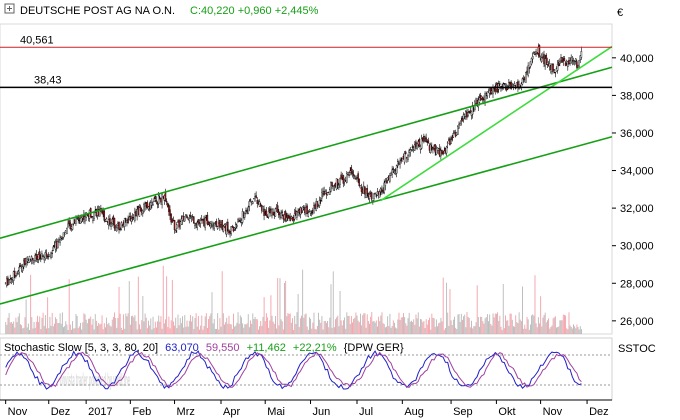  I want to click on expand-icon, so click(9, 8).